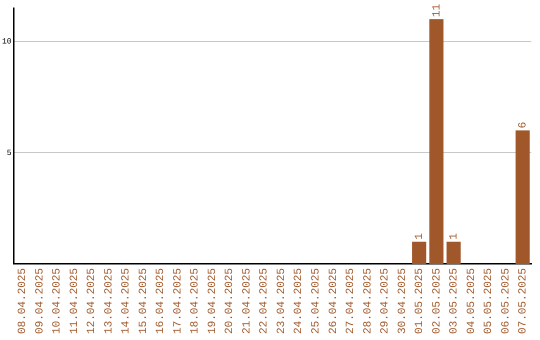 The image size is (540, 340). I want to click on x-tick-label: 03.05.2025, so click(454, 301).